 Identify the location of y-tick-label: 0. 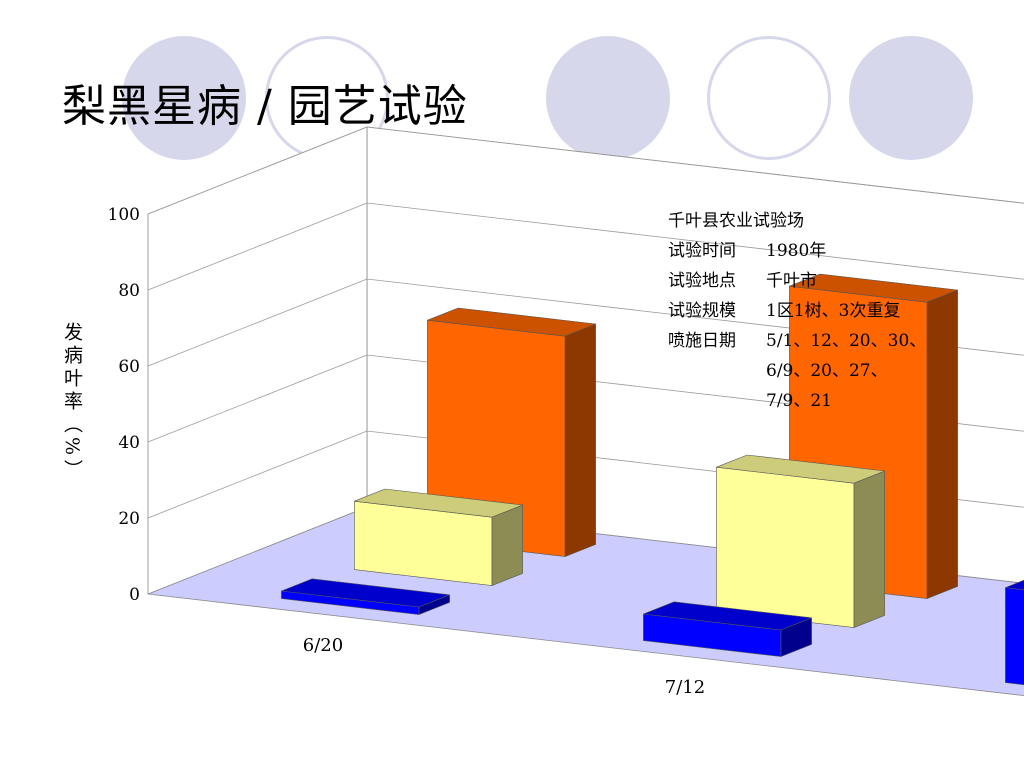
(134, 595).